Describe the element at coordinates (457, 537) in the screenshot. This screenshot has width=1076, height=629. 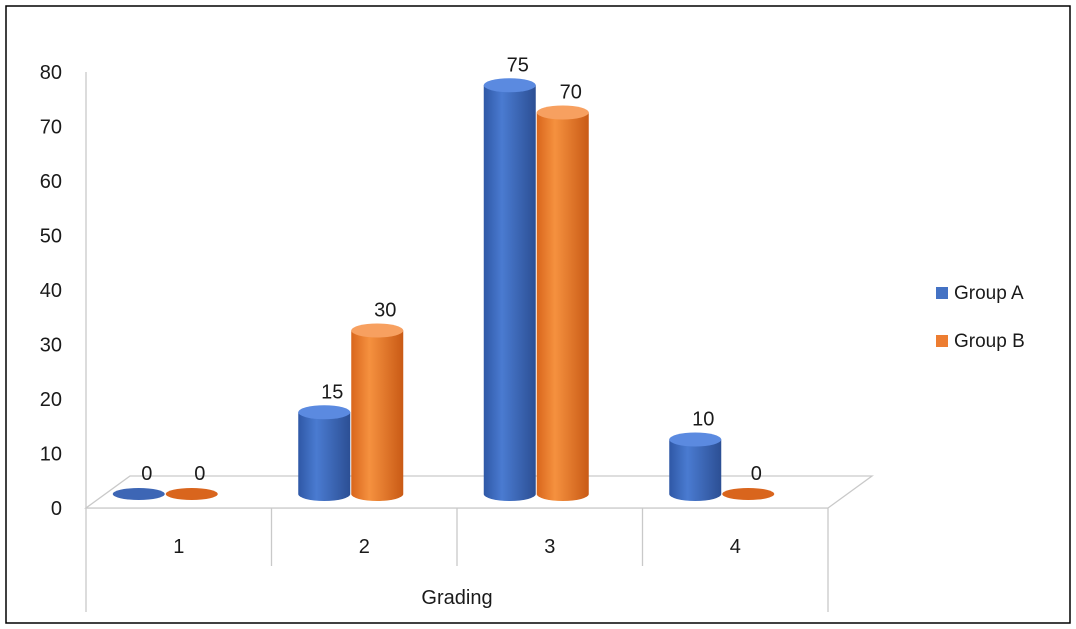
I see `x-tick-labels: 1 2 3 4` at that location.